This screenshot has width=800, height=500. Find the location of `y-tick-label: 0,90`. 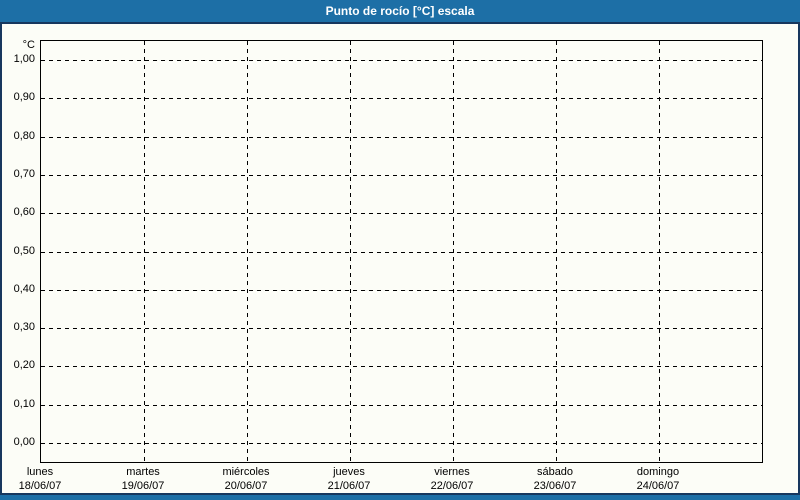

y-tick-label: 0,90 is located at coordinates (24, 97).